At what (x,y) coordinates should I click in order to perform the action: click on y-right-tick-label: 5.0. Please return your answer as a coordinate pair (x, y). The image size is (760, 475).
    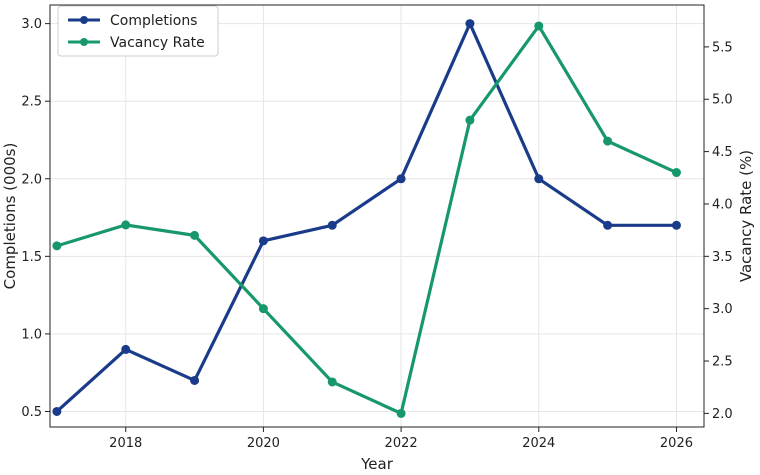
    Looking at the image, I should click on (722, 100).